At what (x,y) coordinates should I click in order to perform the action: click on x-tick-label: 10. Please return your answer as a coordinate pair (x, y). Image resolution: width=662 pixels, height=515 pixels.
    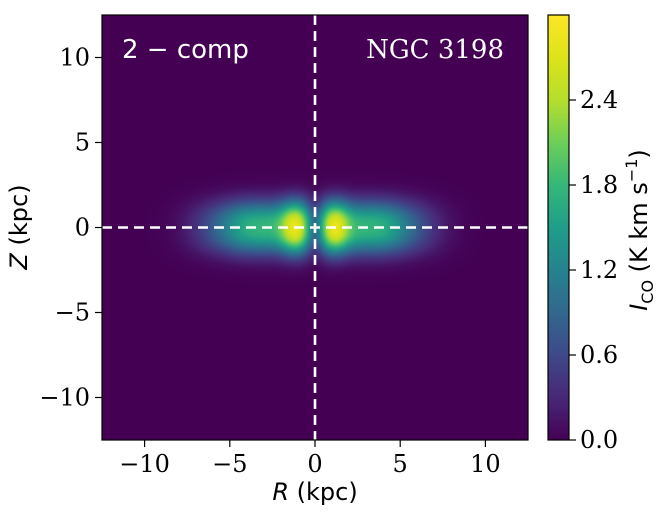
    Looking at the image, I should click on (485, 464).